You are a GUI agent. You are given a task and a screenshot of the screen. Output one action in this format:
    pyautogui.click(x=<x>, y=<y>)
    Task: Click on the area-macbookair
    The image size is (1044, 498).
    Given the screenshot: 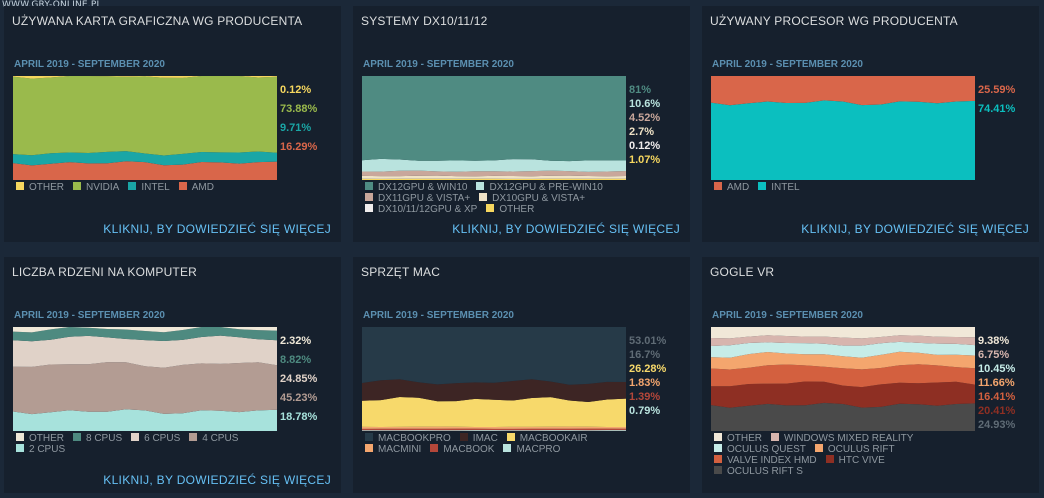 What is the action you would take?
    pyautogui.click(x=494, y=412)
    